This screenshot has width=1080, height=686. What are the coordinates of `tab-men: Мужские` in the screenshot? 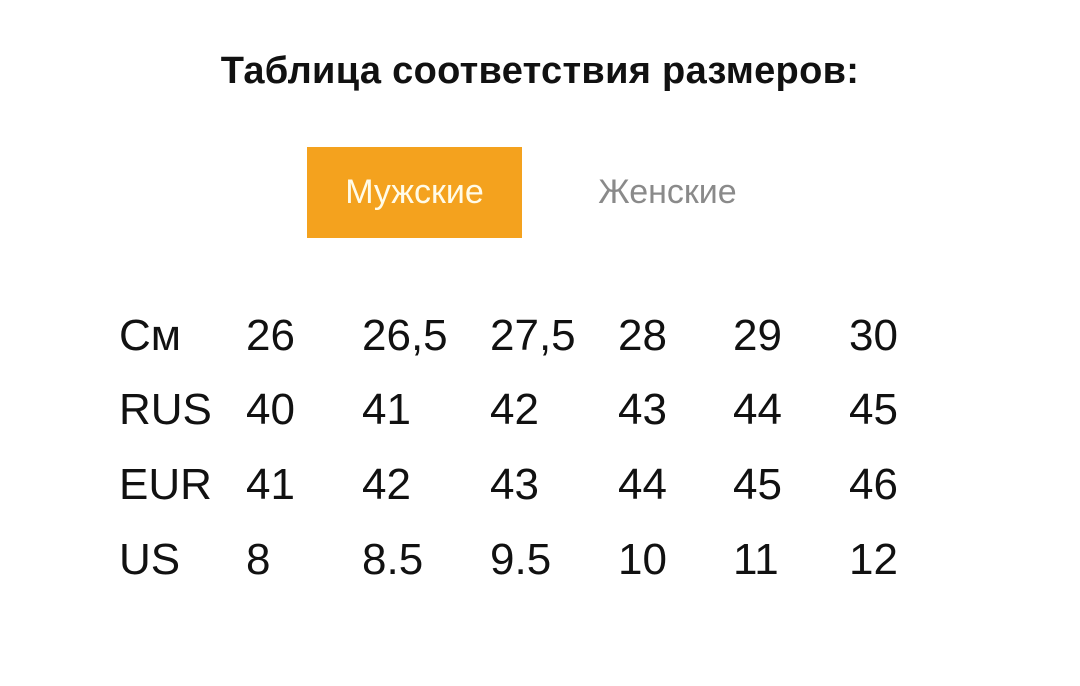 It's located at (414, 192).